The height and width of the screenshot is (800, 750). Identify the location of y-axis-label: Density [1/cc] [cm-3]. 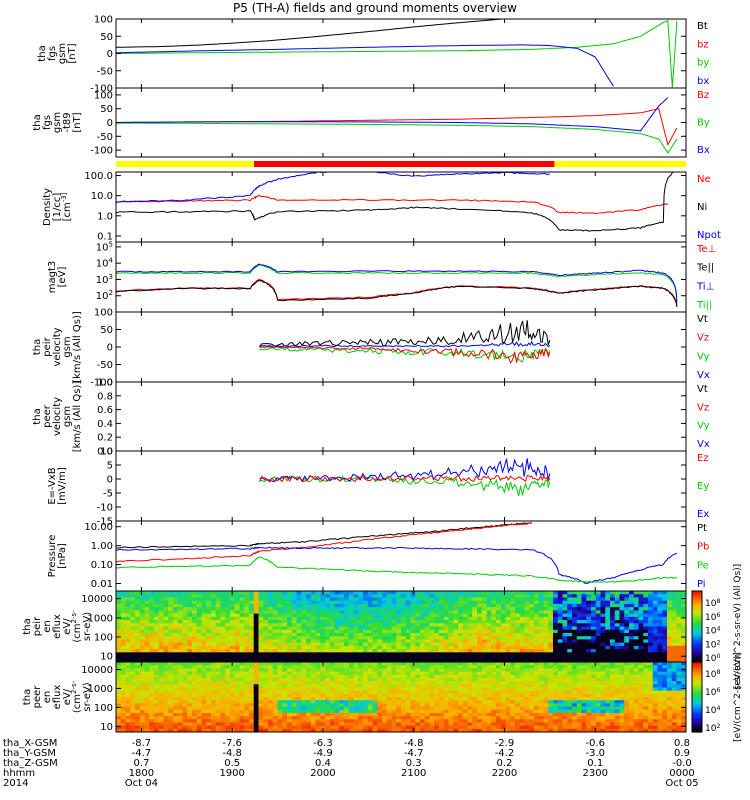
(57, 207).